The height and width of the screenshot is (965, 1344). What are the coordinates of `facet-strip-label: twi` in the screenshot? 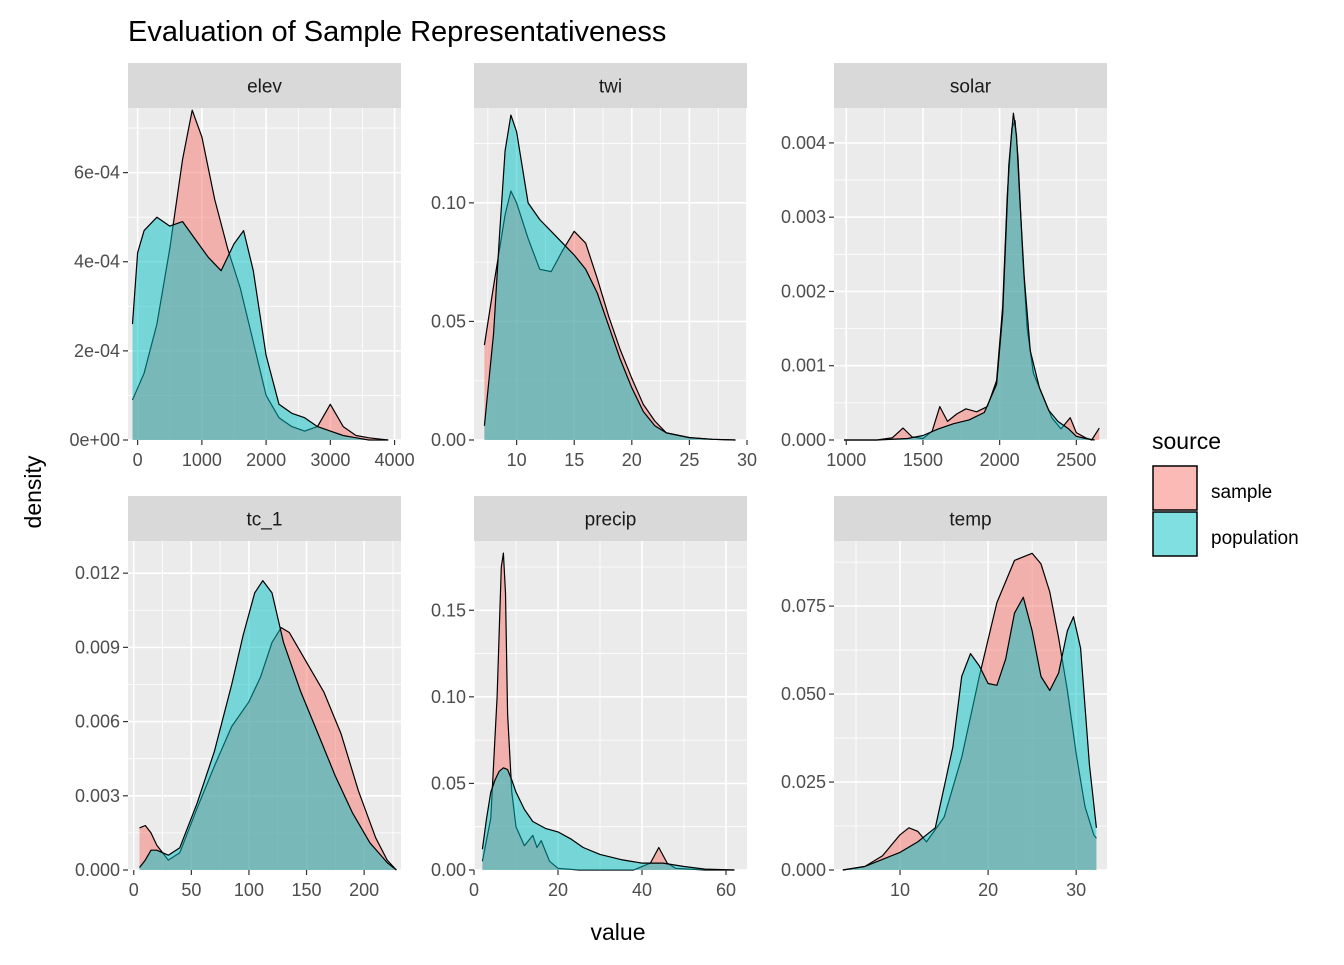 It's located at (610, 87).